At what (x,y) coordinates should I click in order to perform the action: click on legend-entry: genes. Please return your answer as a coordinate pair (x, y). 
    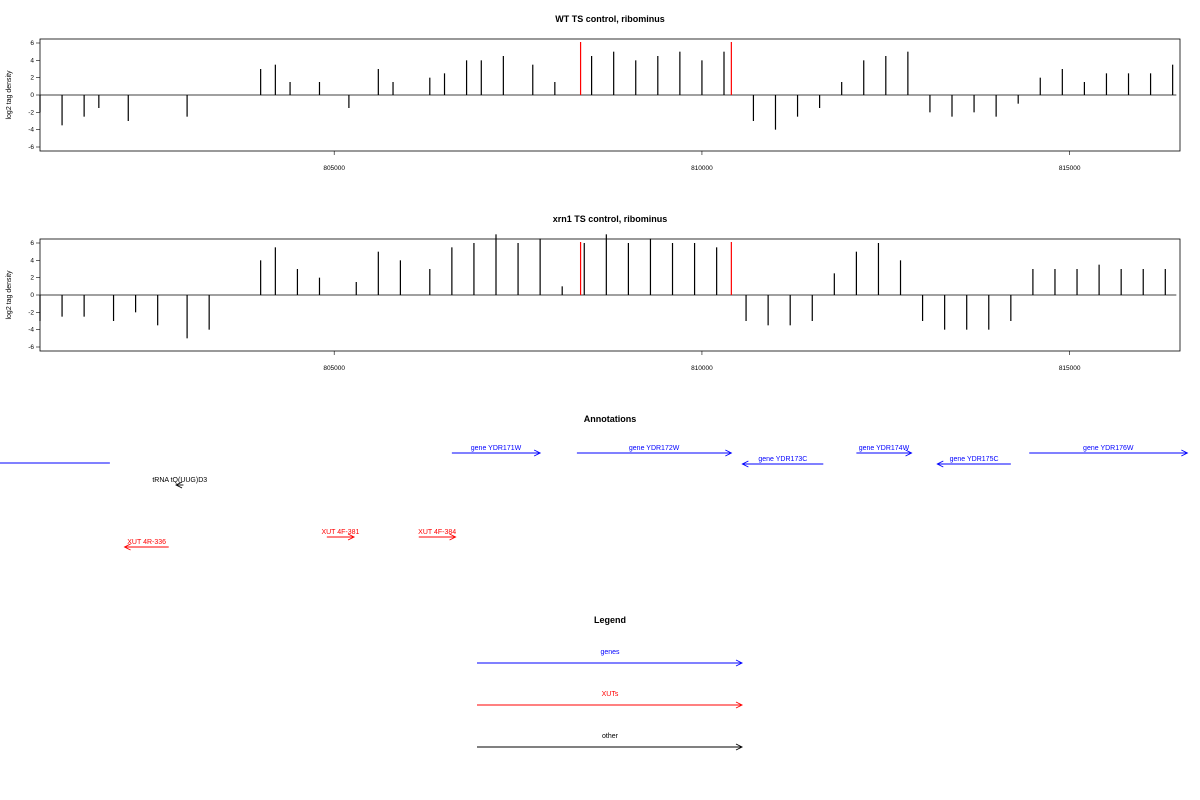
    Looking at the image, I should click on (610, 658).